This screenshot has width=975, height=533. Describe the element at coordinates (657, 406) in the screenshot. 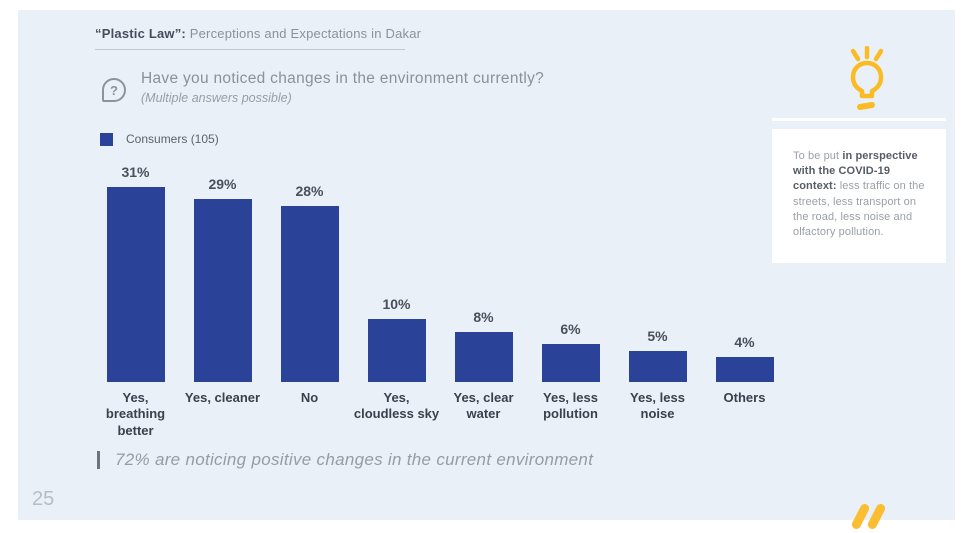

I see `bar-category-label: Yes, less noise` at that location.